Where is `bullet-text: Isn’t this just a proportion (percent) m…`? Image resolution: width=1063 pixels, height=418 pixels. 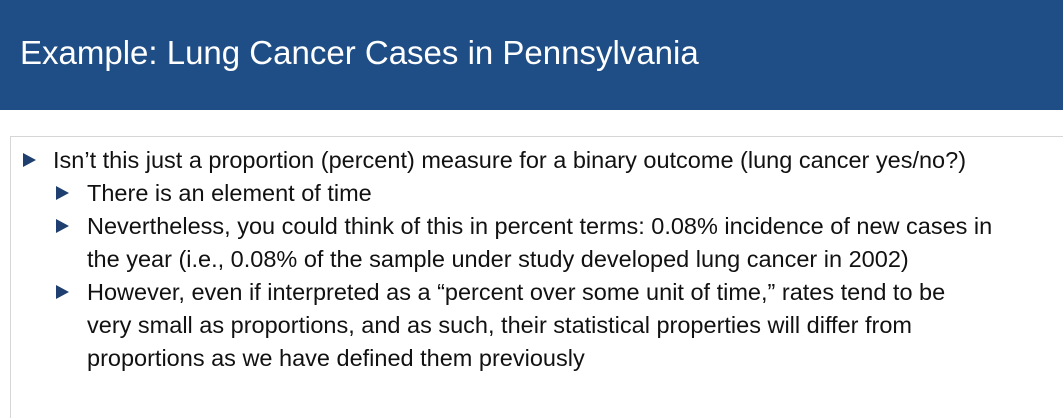
bullet-text: Isn’t this just a proportion (percent) m… is located at coordinates (510, 160).